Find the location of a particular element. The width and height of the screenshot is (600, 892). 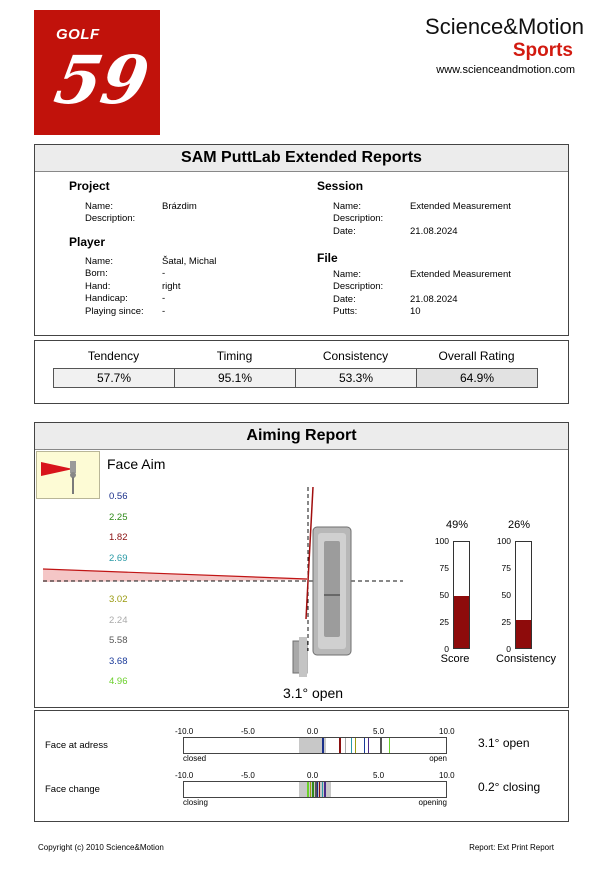

rating-label-tendency: Tendency is located at coordinates (113, 356).